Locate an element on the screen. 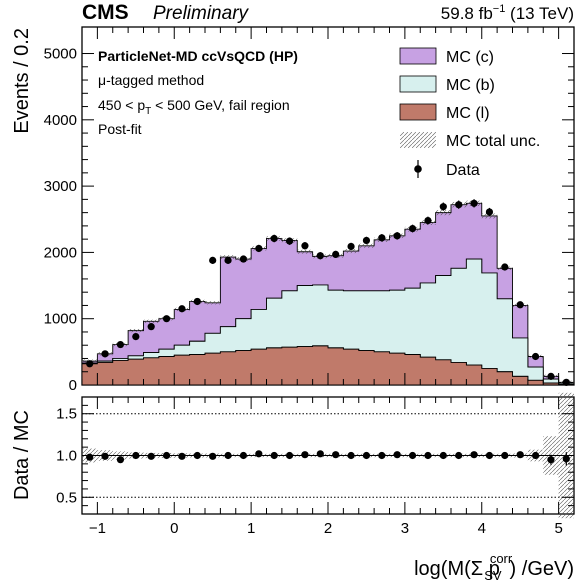 This screenshot has height=583, width=580. y-tick-label: 2000 is located at coordinates (60, 252).